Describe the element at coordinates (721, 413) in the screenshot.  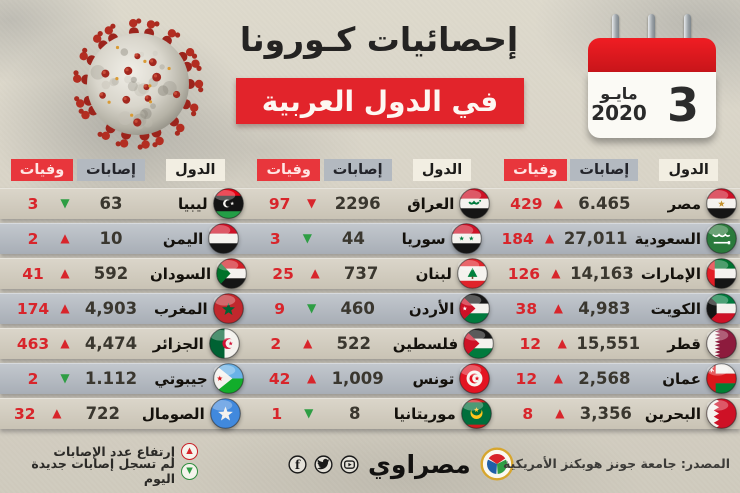
I see `bahrain-flag-icon` at that location.